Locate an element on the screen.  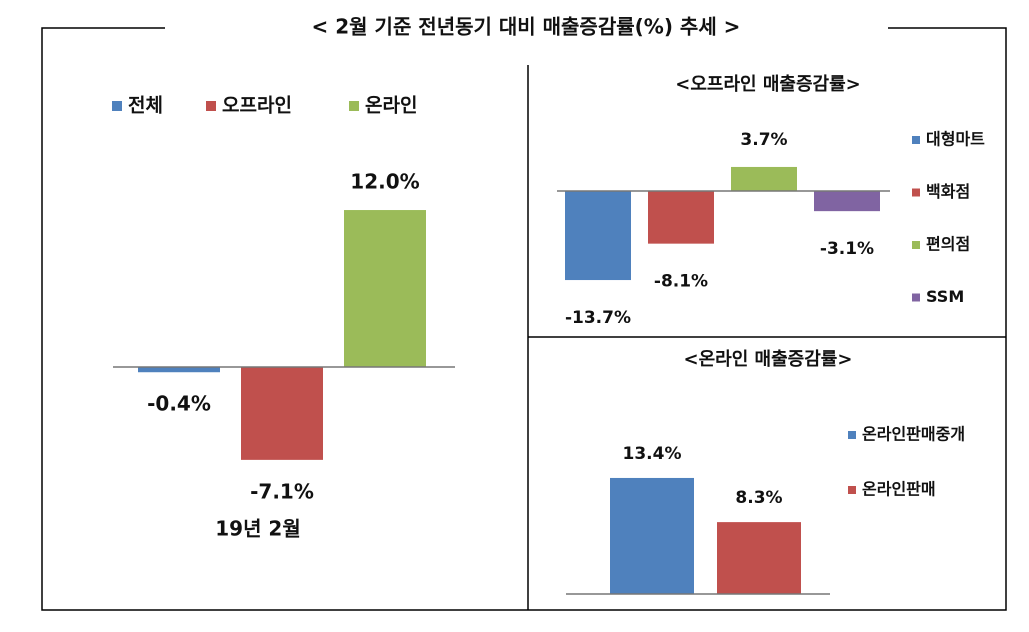
data-label: 12.0% is located at coordinates (384, 182).